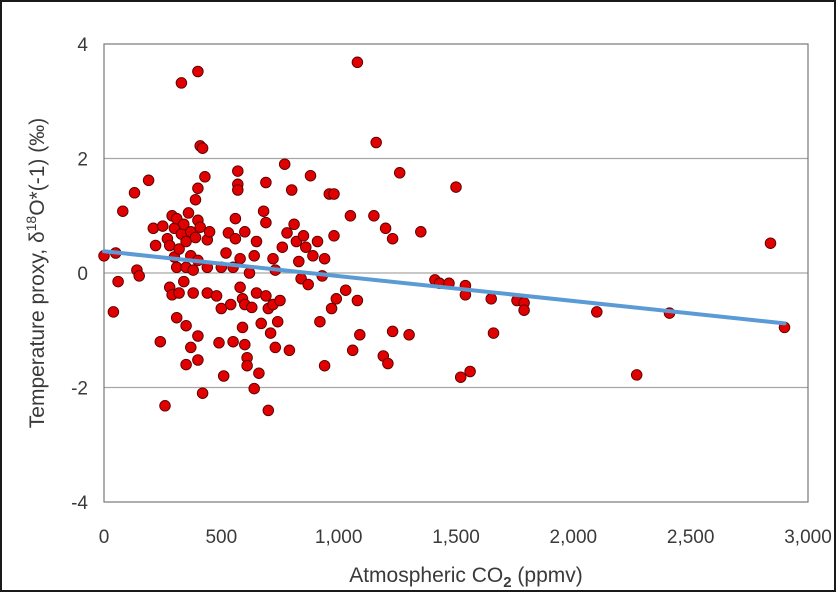  I want to click on x-tick-label: 0, so click(104, 537).